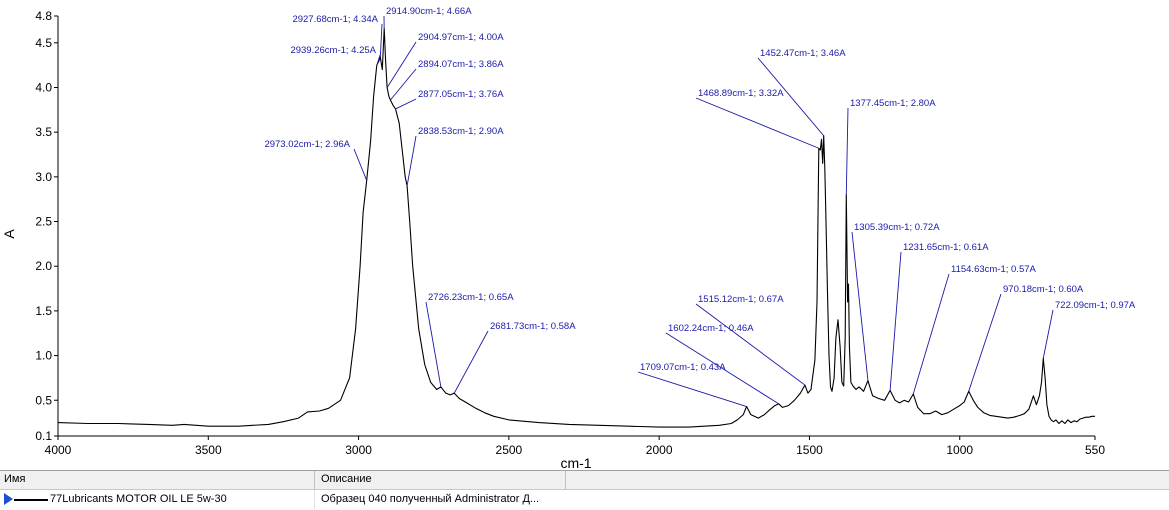 This screenshot has height=510, width=1169. Describe the element at coordinates (533, 326) in the screenshot. I see `peak-annotation-label: 2681.73cm-1; 0.58A` at that location.